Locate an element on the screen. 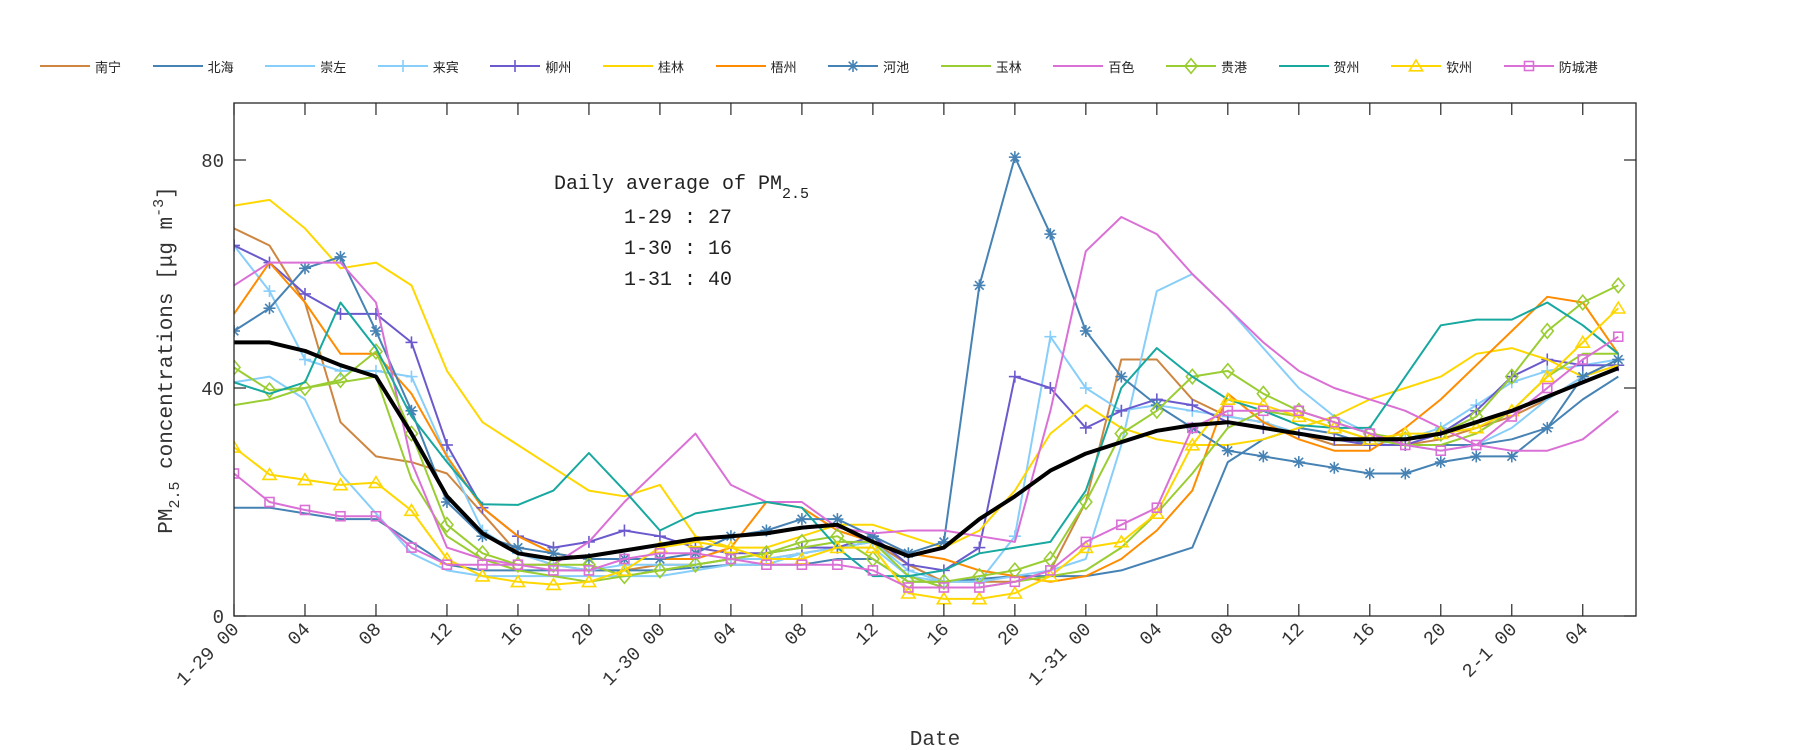 The width and height of the screenshot is (1800, 750). legend-label: 贺州 is located at coordinates (1346, 68).